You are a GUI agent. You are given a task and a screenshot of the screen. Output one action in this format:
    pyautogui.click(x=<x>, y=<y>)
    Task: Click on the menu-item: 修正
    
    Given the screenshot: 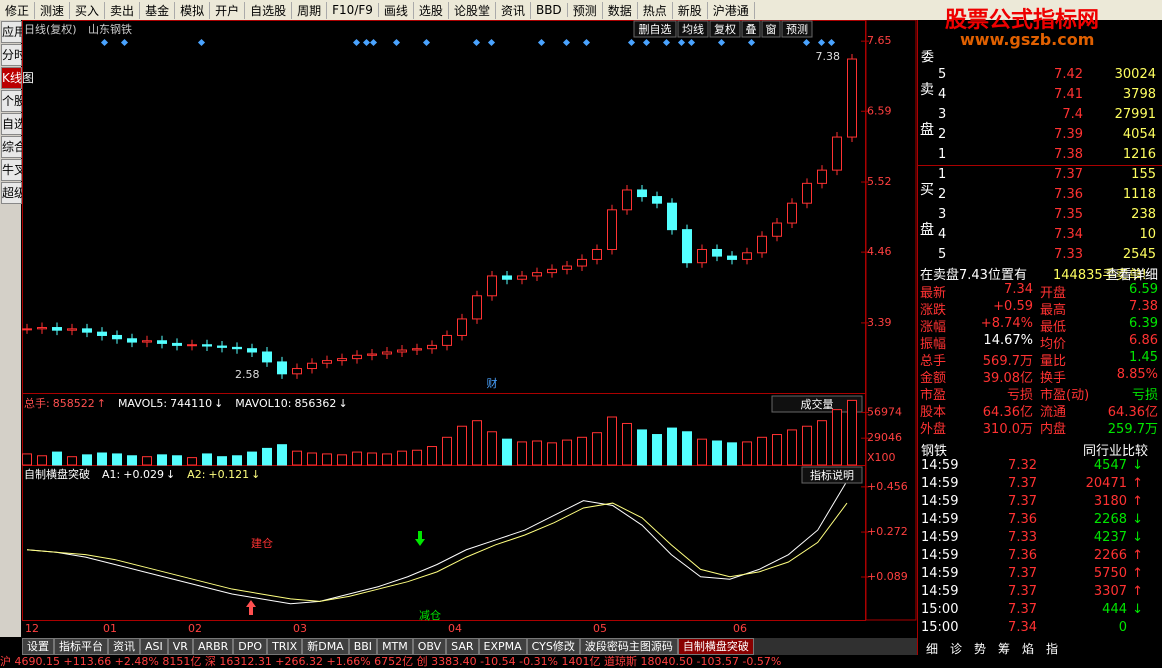 What is the action you would take?
    pyautogui.click(x=18, y=10)
    